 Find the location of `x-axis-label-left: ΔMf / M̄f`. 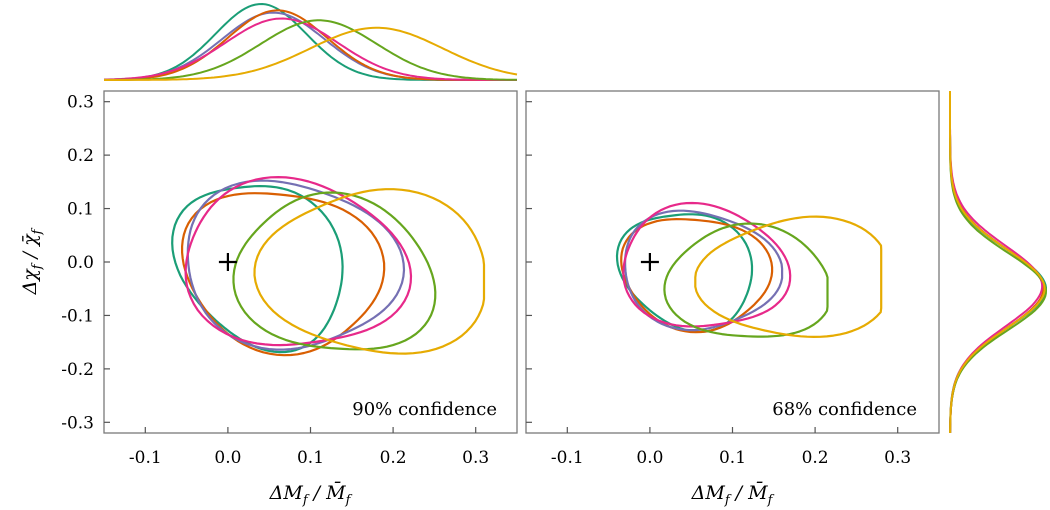

x-axis-label-left: ΔMf / M̄f is located at coordinates (311, 494).